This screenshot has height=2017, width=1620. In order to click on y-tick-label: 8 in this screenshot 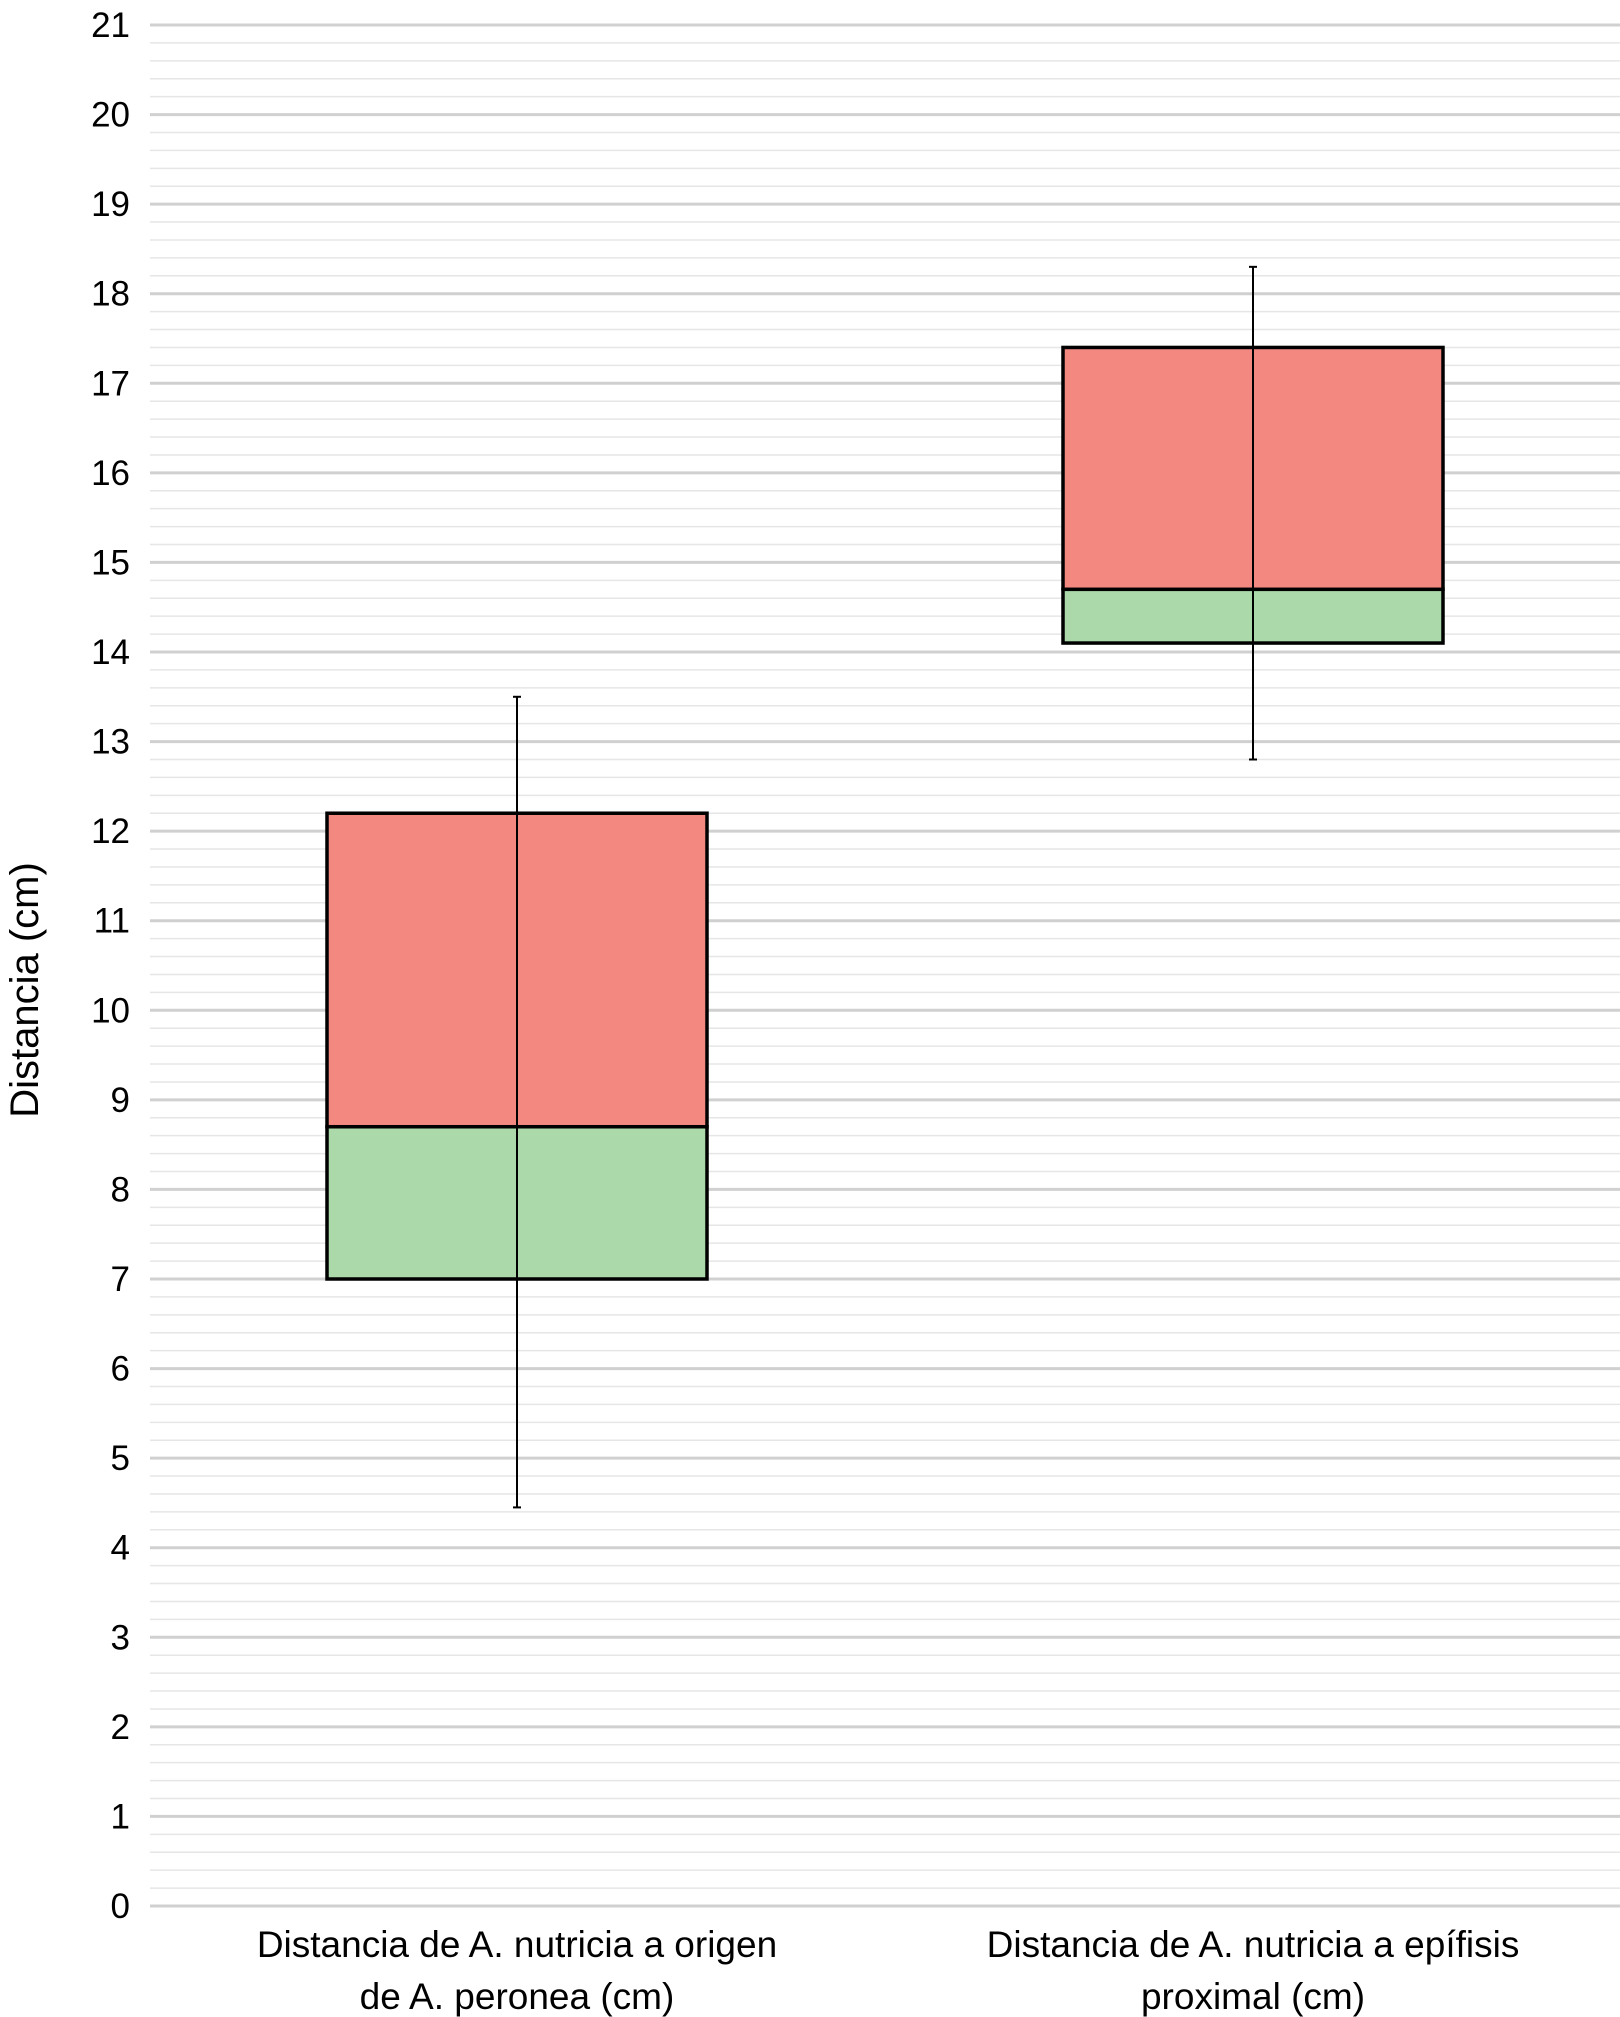, I will do `click(120, 1189)`.